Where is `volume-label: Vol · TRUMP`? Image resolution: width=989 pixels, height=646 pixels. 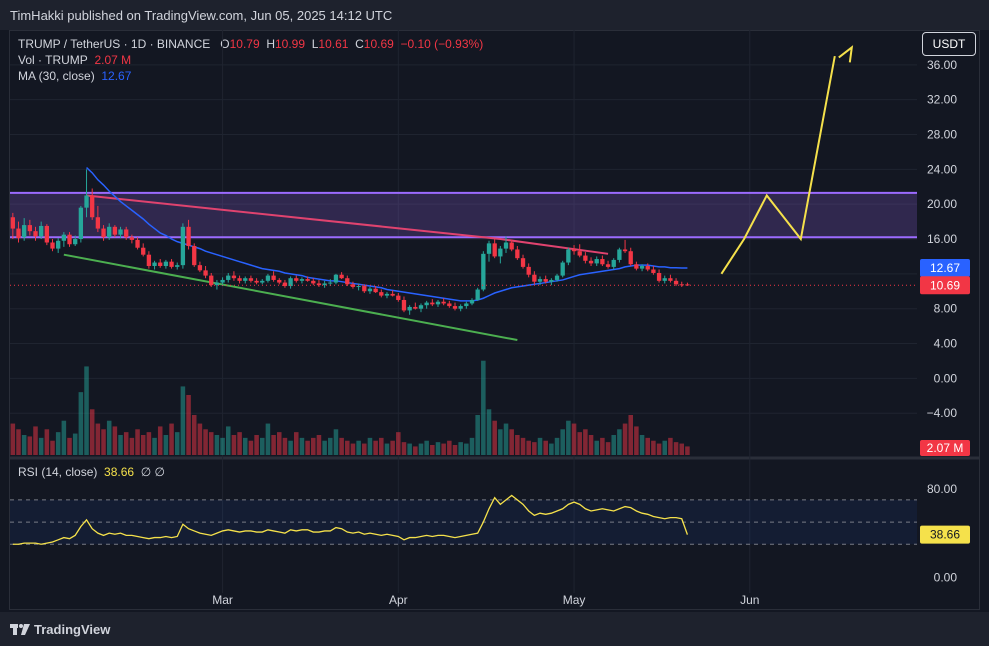 volume-label: Vol · TRUMP is located at coordinates (53, 60).